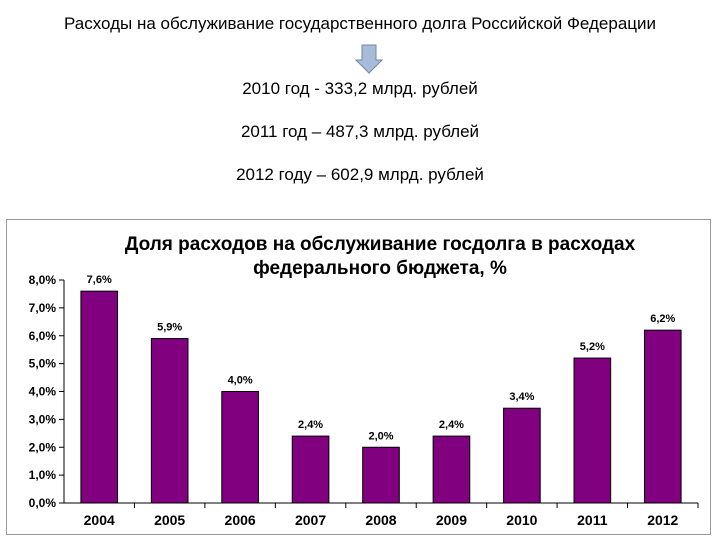 This screenshot has width=720, height=540. I want to click on x-tick-label-2009: 2009, so click(451, 520).